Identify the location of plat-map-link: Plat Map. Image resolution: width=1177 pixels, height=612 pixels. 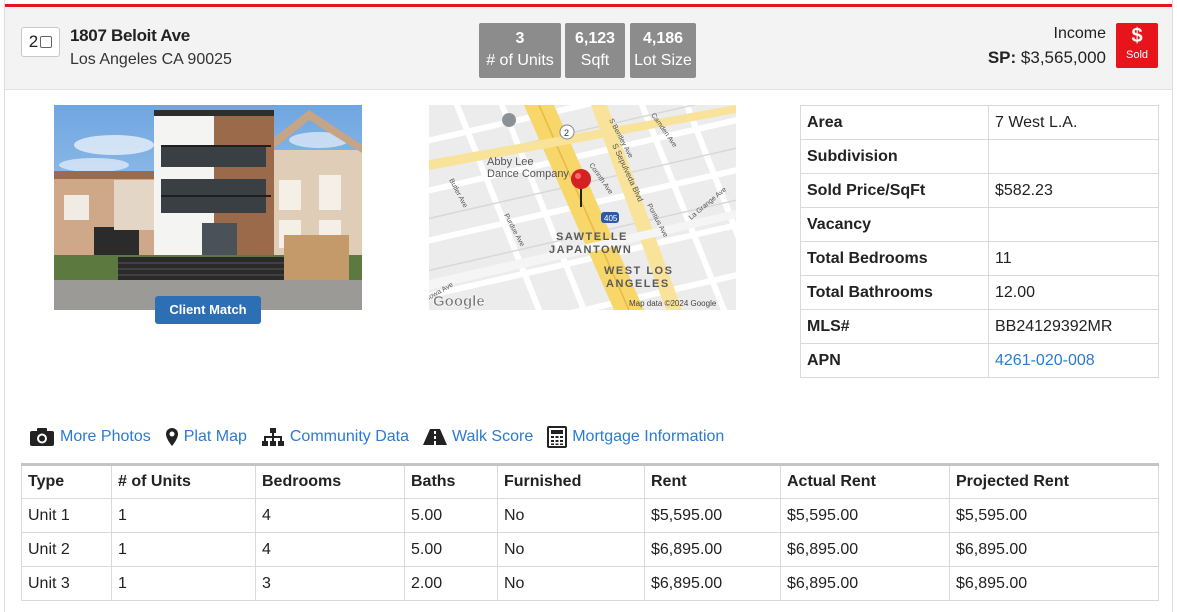
(206, 437).